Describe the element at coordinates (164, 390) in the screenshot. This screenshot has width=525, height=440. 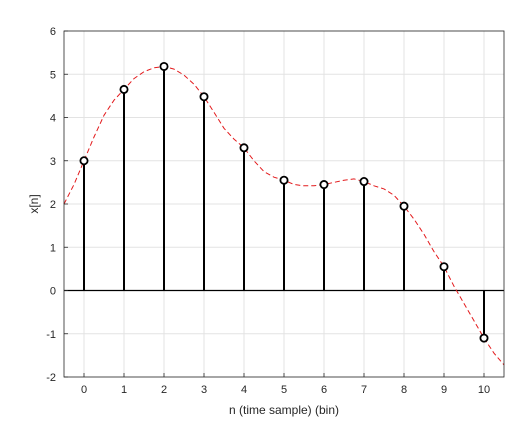
I see `x-tick-label: 2` at that location.